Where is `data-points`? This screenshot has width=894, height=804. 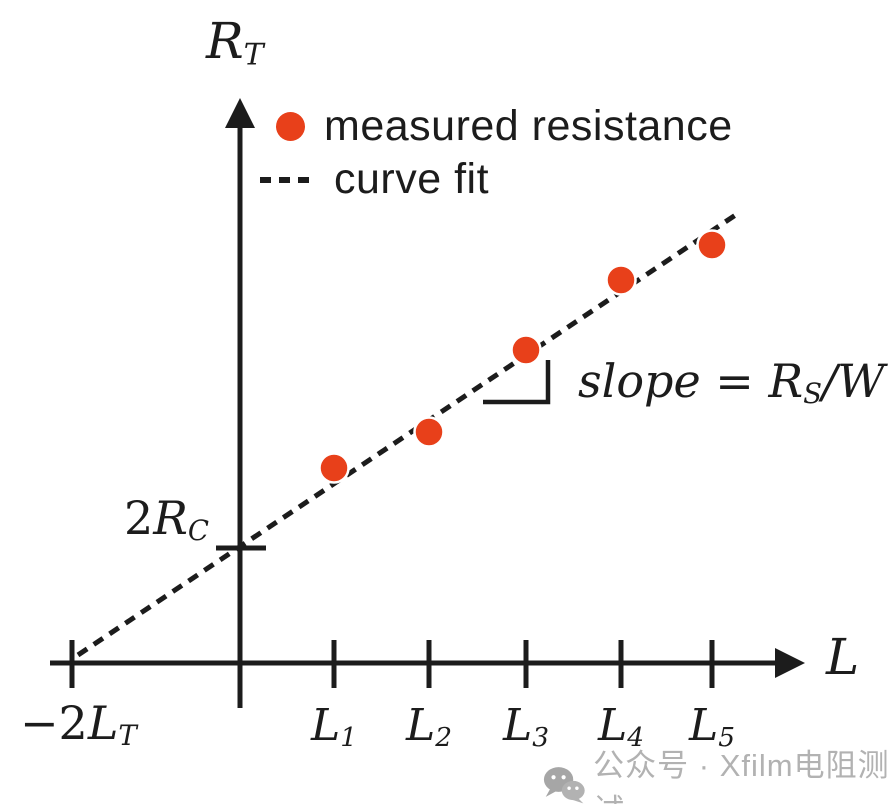
data-points is located at coordinates (523, 356).